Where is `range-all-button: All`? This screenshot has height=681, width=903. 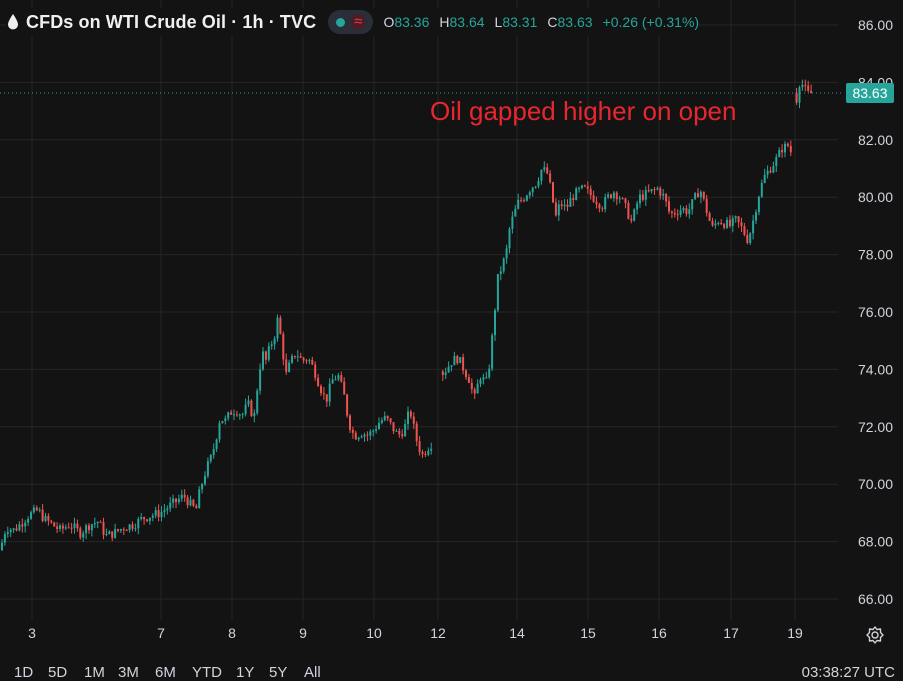 range-all-button: All is located at coordinates (312, 672).